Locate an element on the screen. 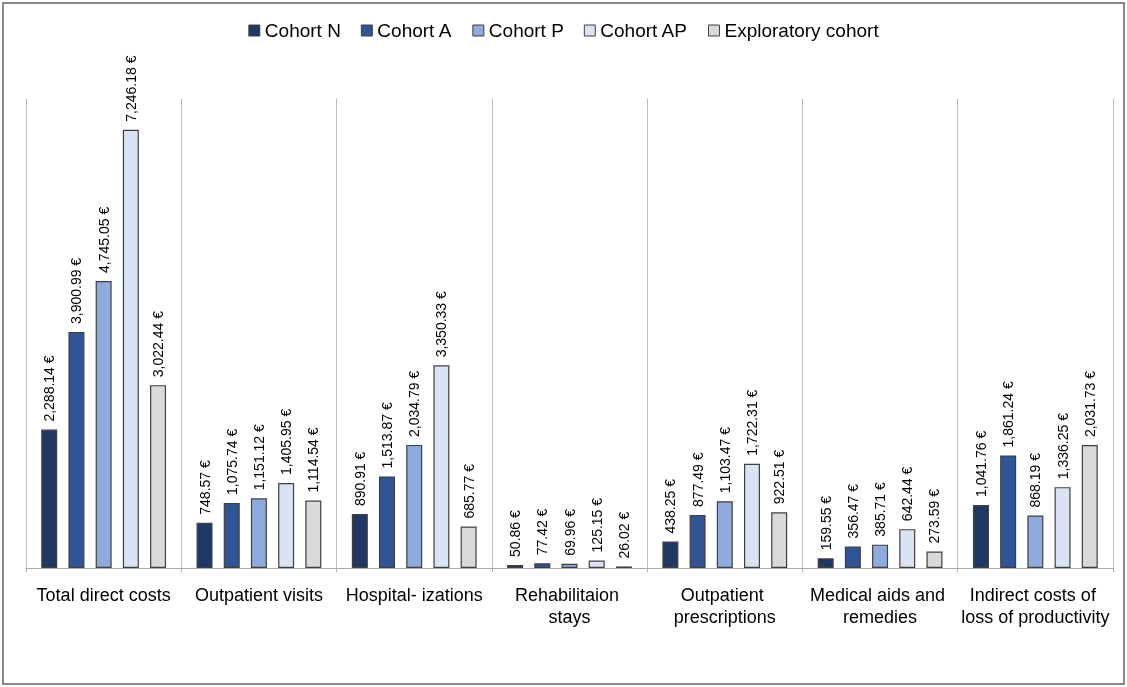 This screenshot has height=687, width=1127. data-label: 2,031.73 € is located at coordinates (1089, 404).